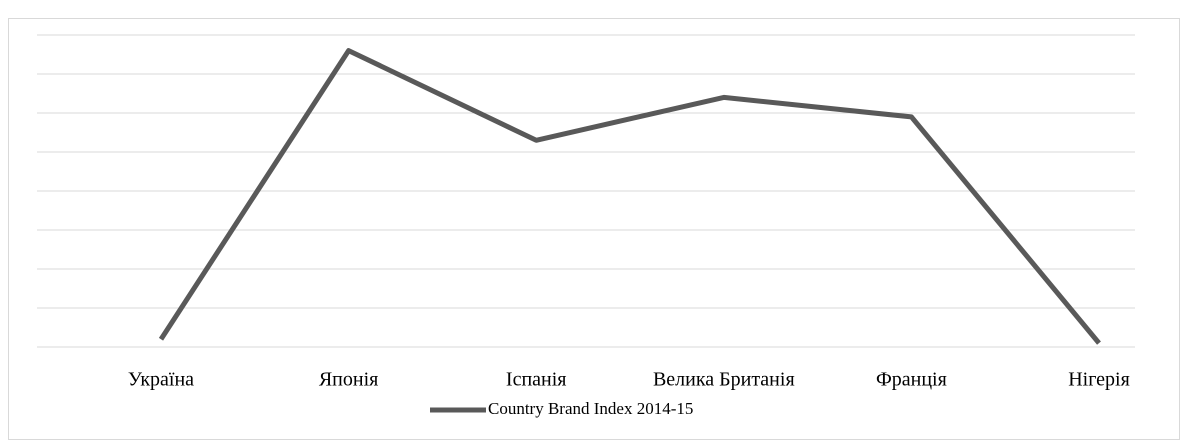 The width and height of the screenshot is (1181, 441). I want to click on x-tick-label: Нігерія, so click(1099, 380).